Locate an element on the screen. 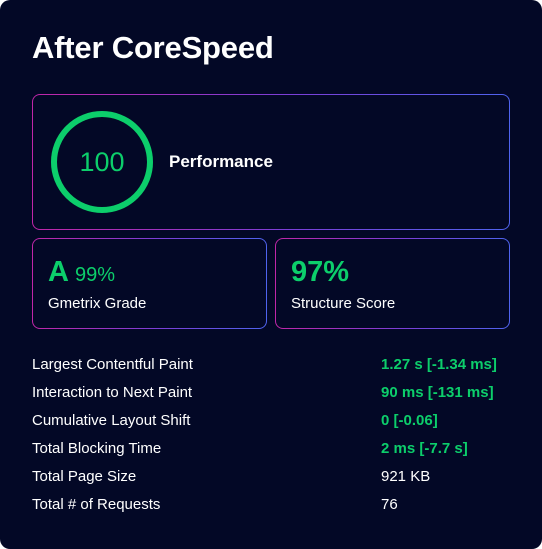 The height and width of the screenshot is (549, 542). metric-value: 90 ms [-131 ms] is located at coordinates (437, 392).